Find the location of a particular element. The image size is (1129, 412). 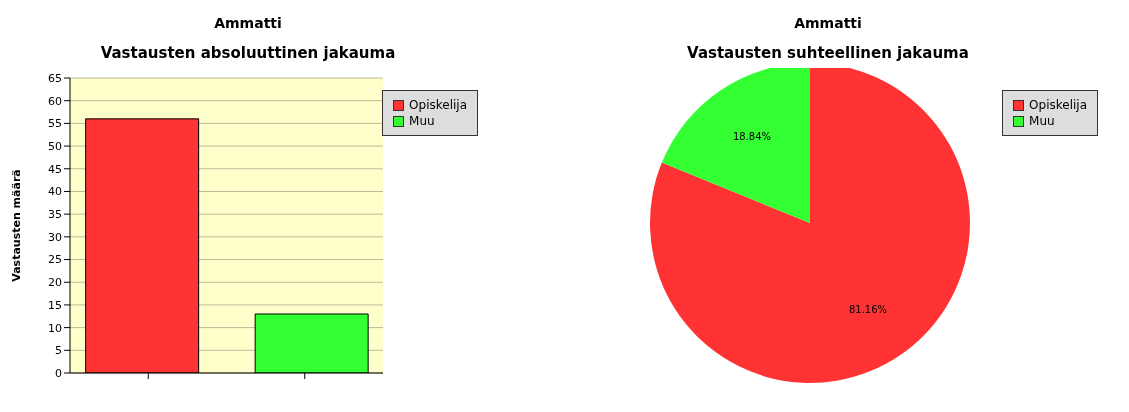

y-tick-label: 25 is located at coordinates (55, 260).